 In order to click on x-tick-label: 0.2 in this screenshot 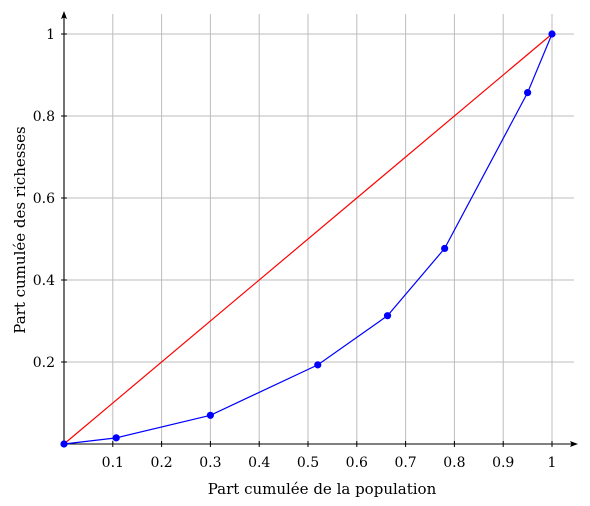, I will do `click(161, 463)`.